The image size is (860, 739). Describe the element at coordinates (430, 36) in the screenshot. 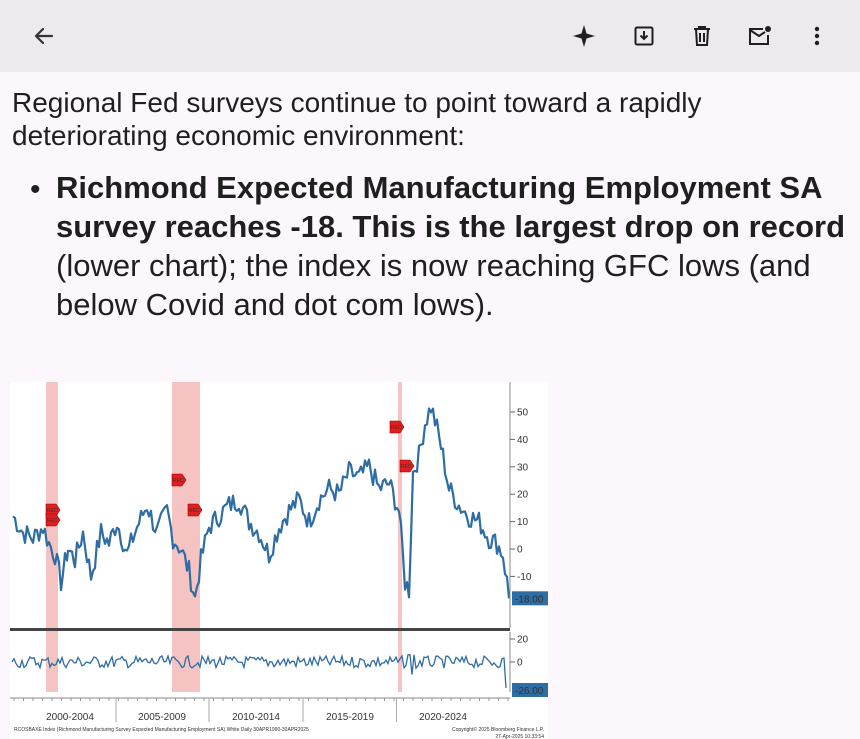

I see `app-toolbar` at that location.